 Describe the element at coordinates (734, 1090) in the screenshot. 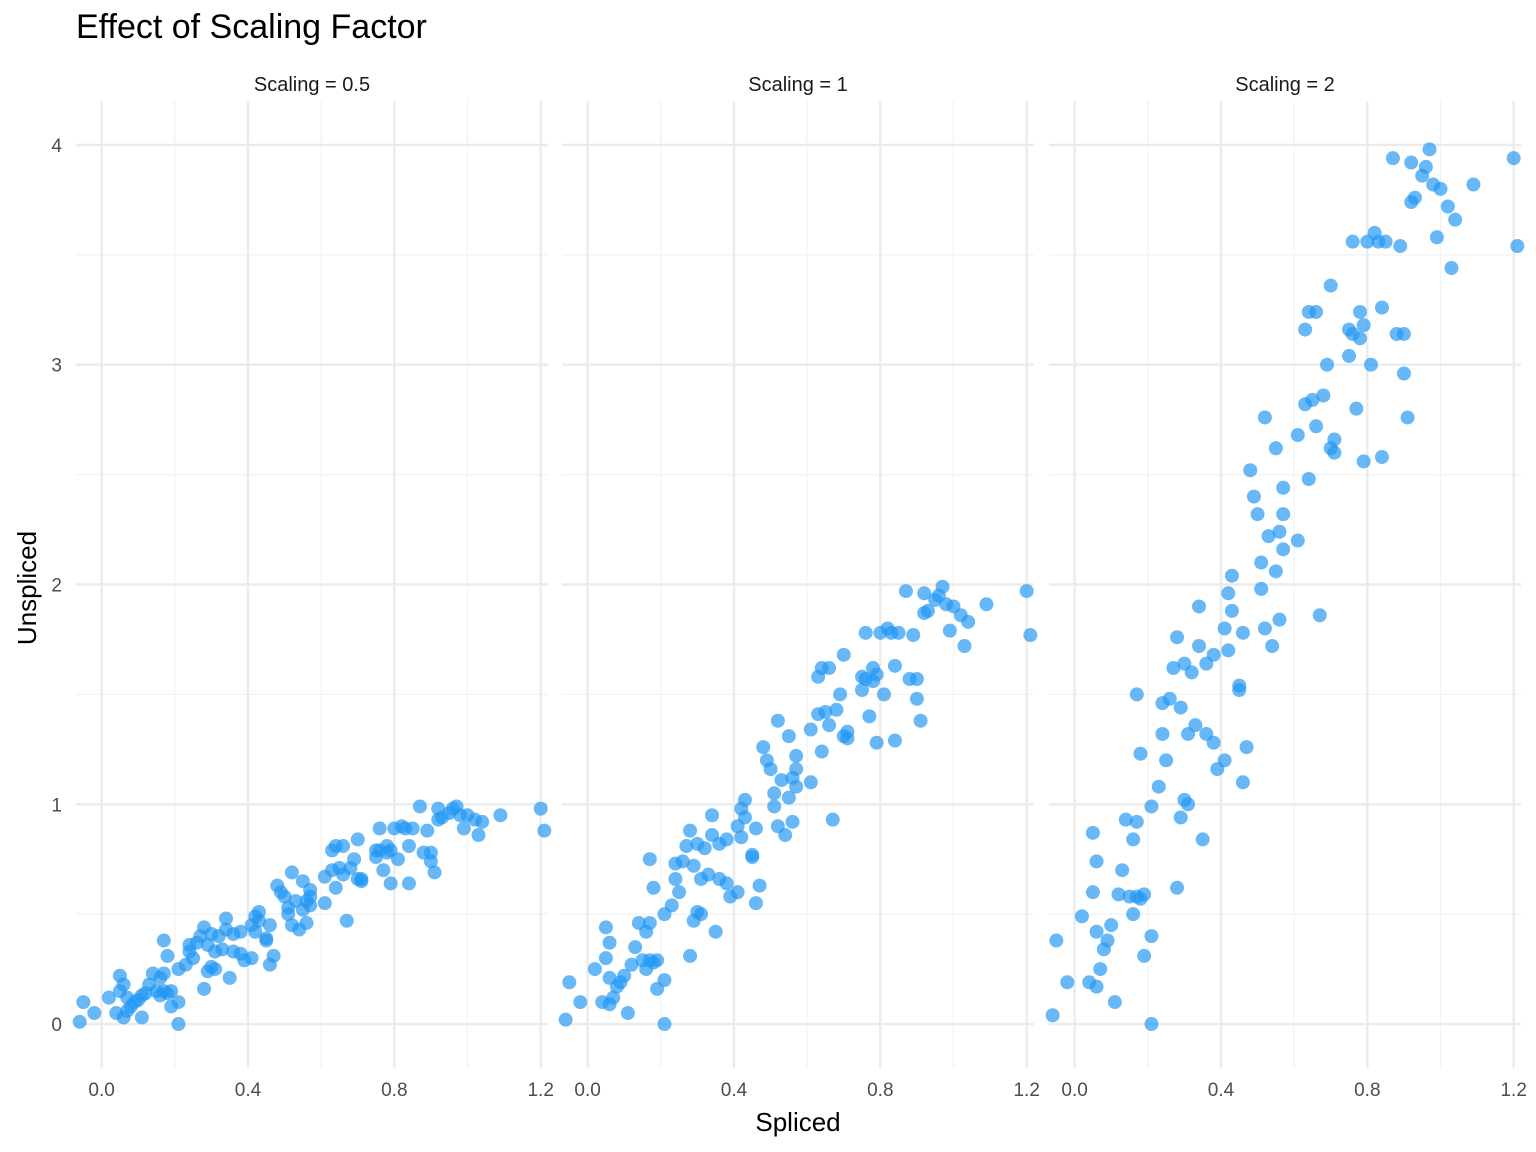

I see `x-tick-label: 0.4` at that location.